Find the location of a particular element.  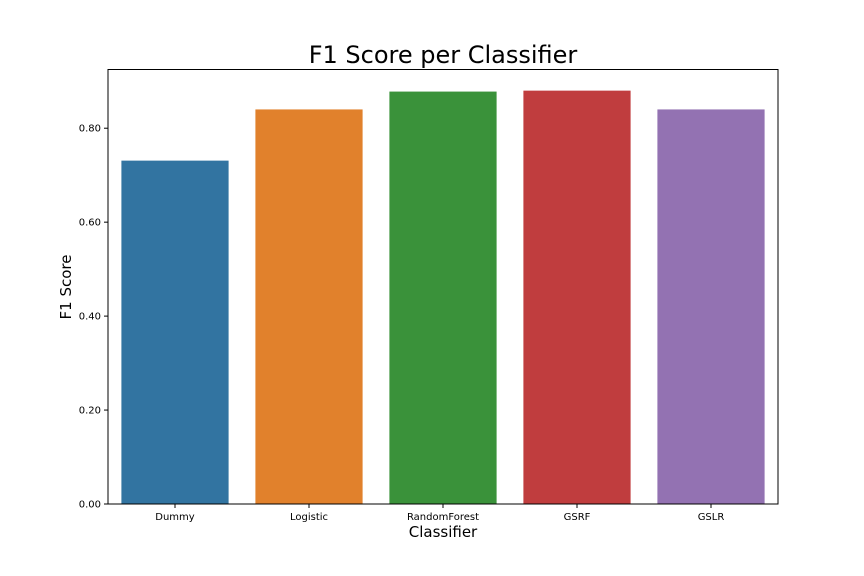

y-axis-label: F1 Score is located at coordinates (66, 287).